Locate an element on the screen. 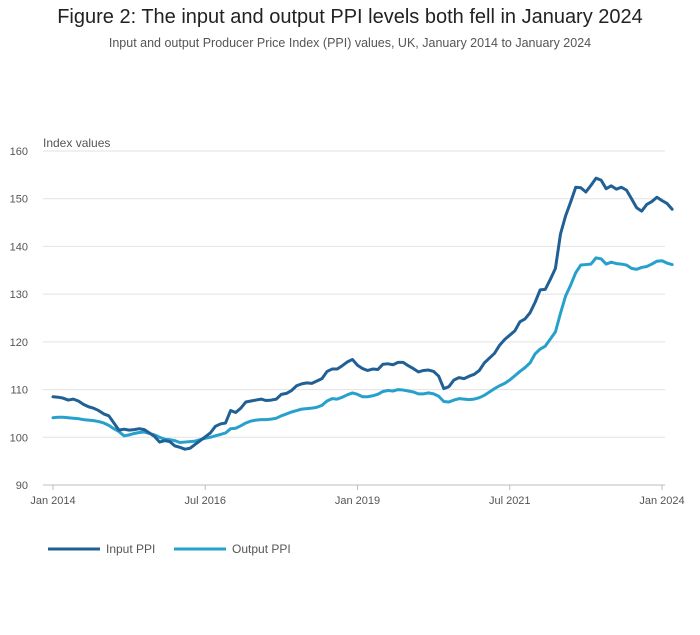 Image resolution: width=700 pixels, height=635 pixels. y-axis-label: Index values is located at coordinates (76, 143).